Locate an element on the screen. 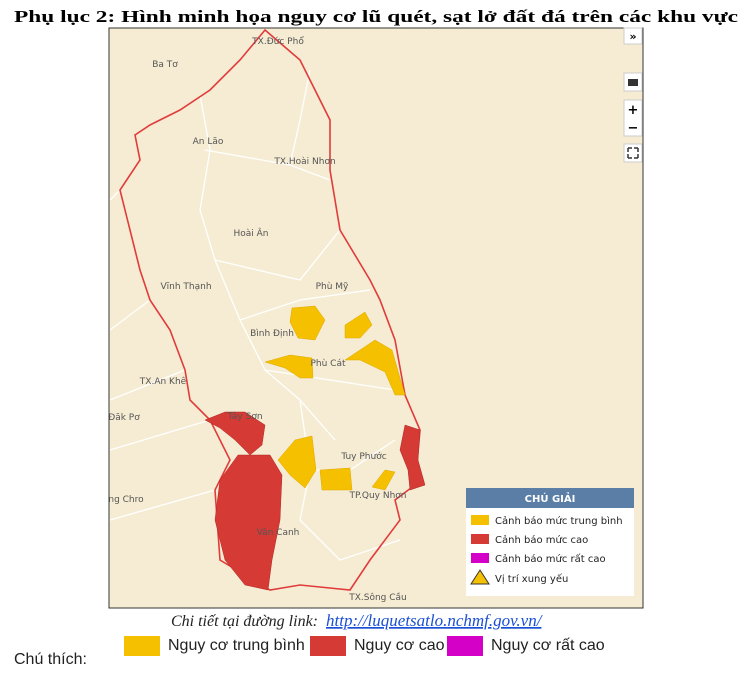  collapse-icon: » is located at coordinates (632, 36).